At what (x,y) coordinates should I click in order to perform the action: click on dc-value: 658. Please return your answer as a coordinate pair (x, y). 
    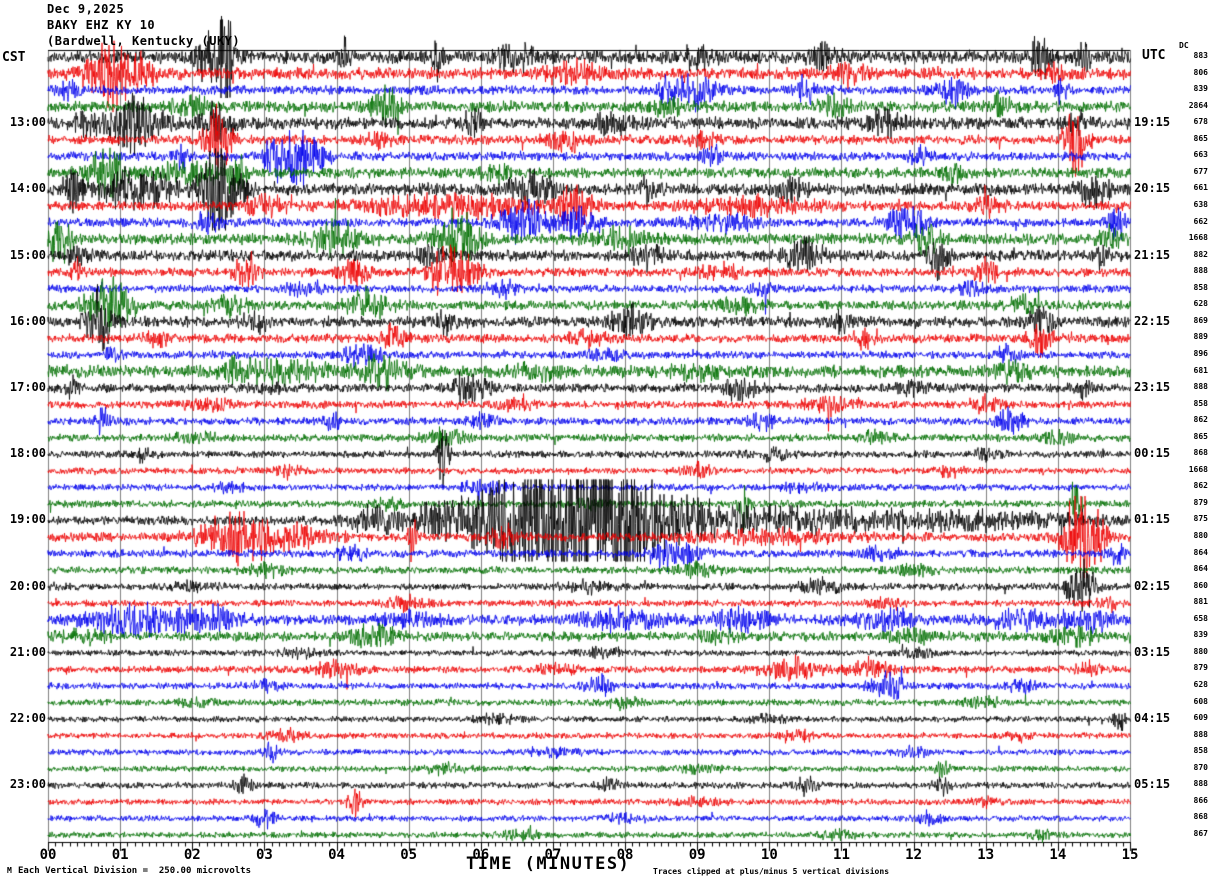
    Looking at the image, I should click on (1200, 618).